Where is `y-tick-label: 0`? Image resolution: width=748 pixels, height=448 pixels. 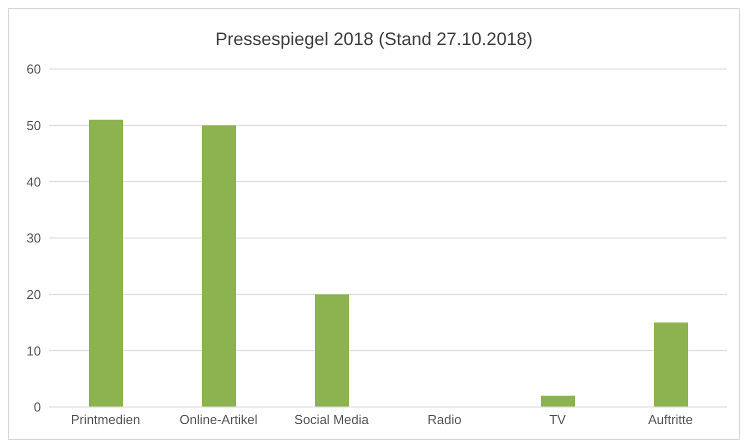 y-tick-label: 0 is located at coordinates (37, 407).